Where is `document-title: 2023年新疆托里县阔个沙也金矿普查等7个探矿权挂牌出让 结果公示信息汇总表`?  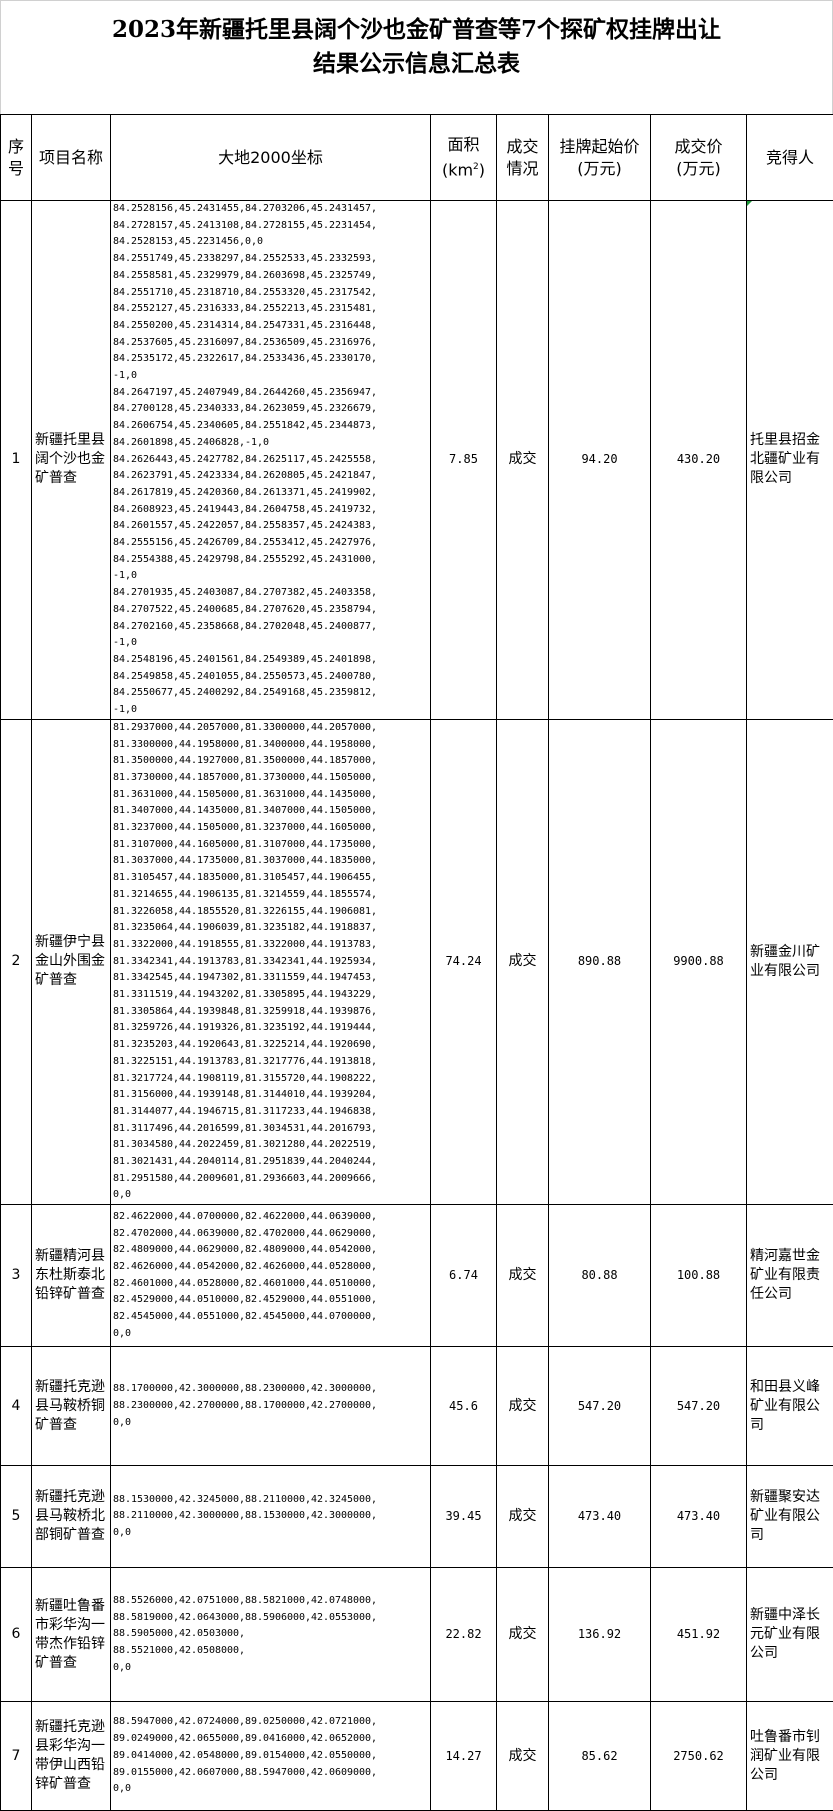 document-title: 2023年新疆托里县阔个沙也金矿普查等7个探矿权挂牌出让 结果公示信息汇总表 is located at coordinates (416, 57).